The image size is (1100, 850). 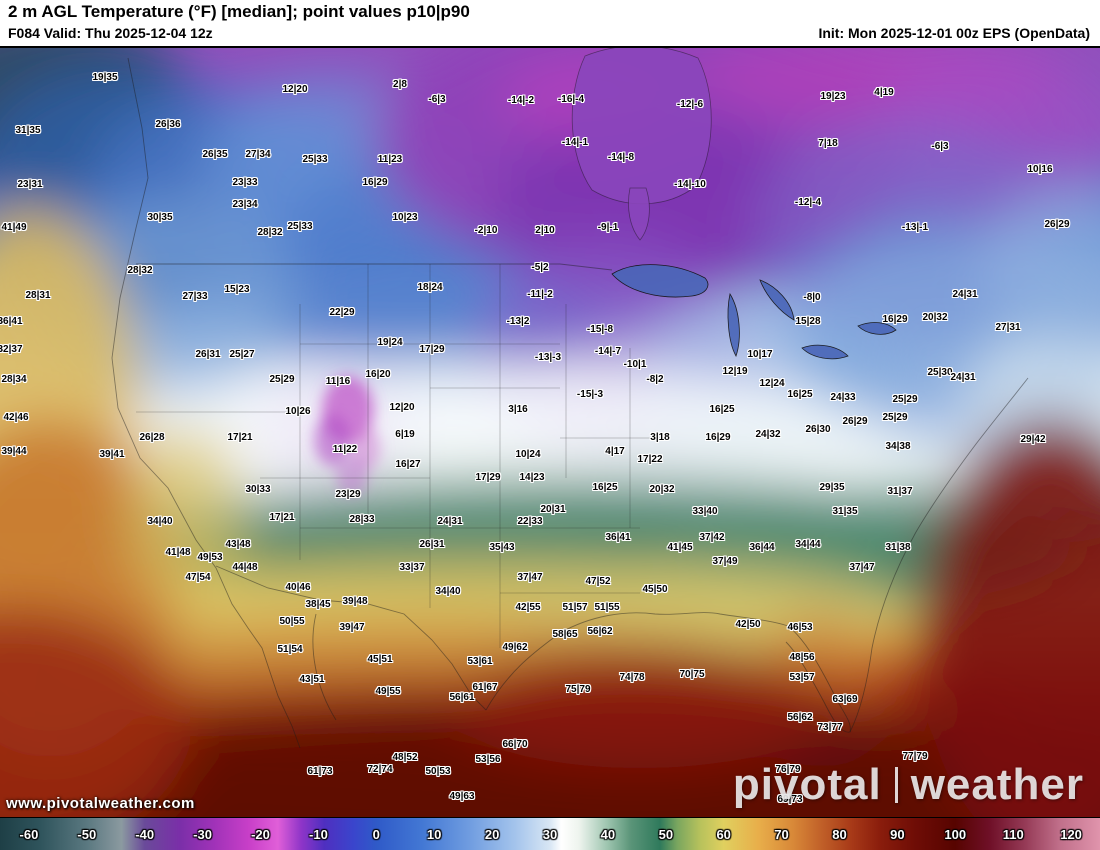 What do you see at coordinates (896, 785) in the screenshot?
I see `logo-divider` at bounding box center [896, 785].